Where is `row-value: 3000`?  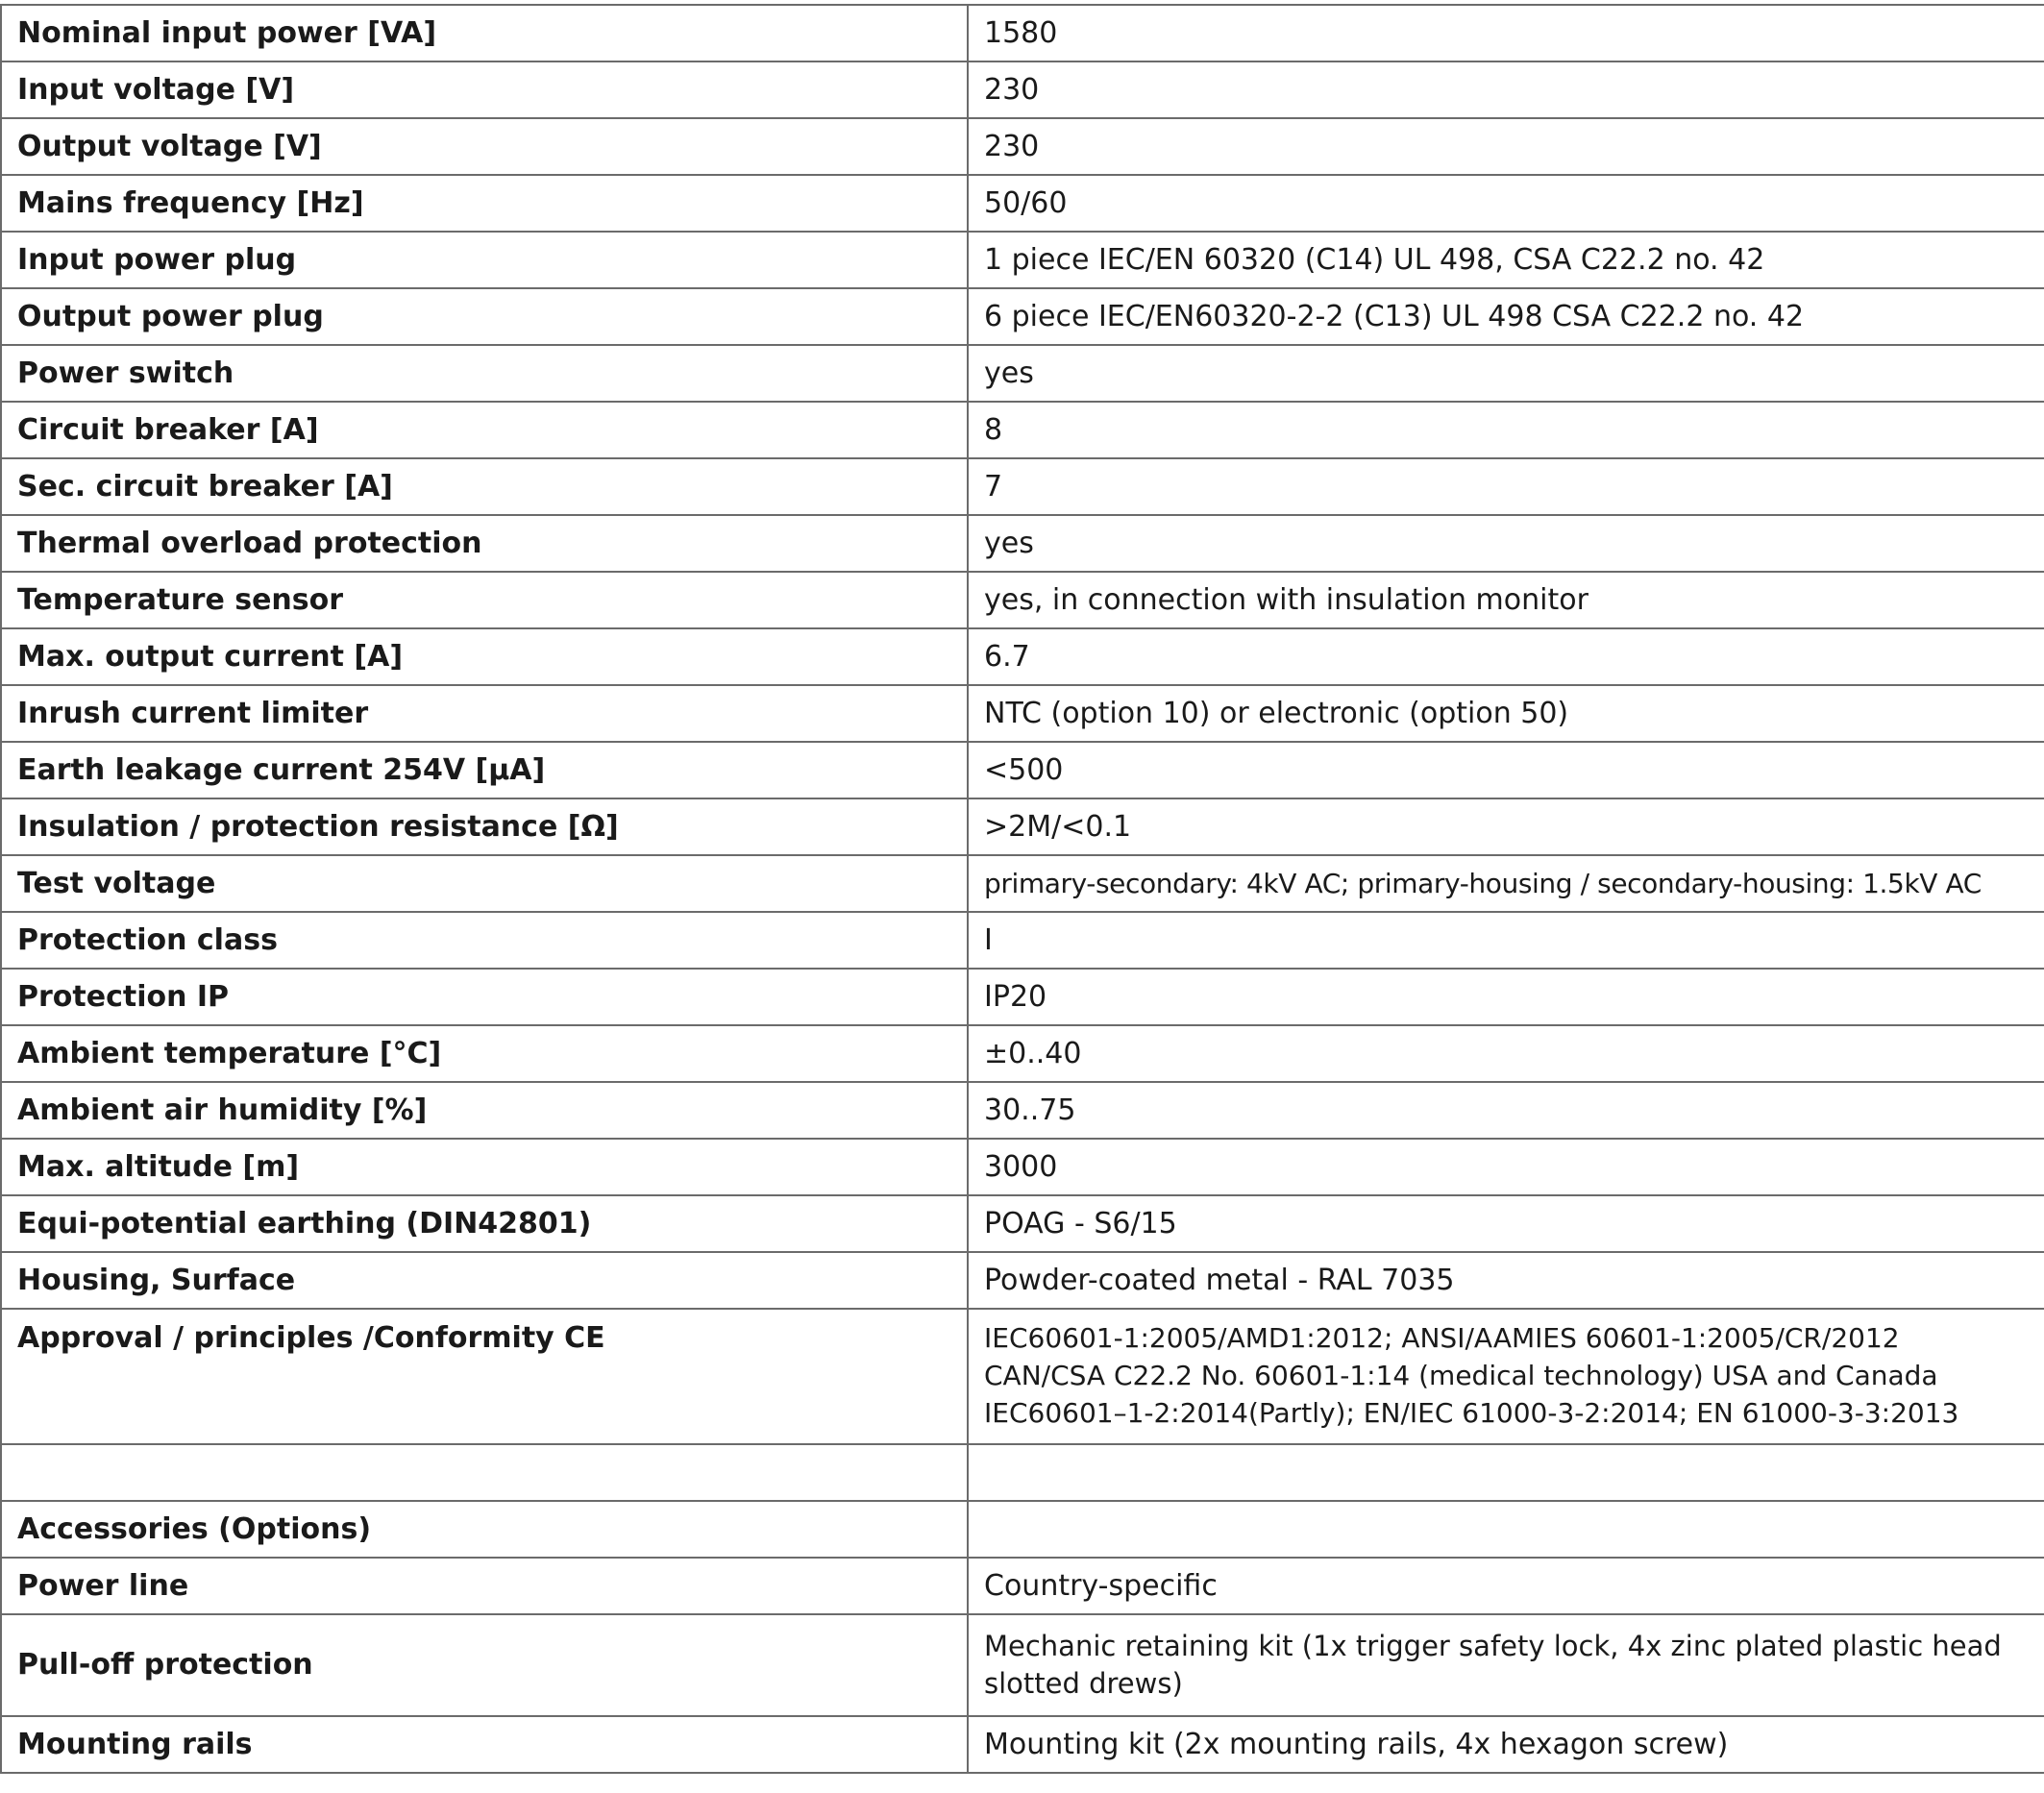
row-value: 3000 is located at coordinates (1505, 1167).